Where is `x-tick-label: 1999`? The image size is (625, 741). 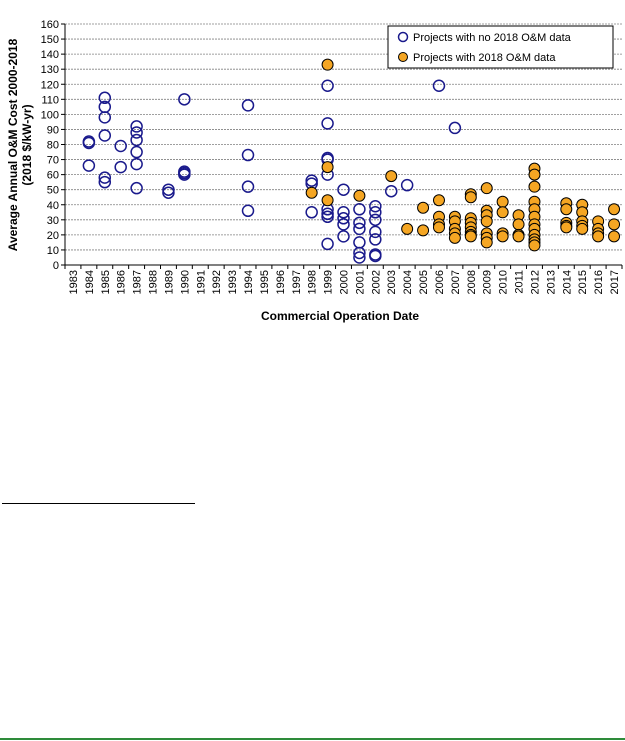
x-tick-label: 1999 is located at coordinates (329, 282).